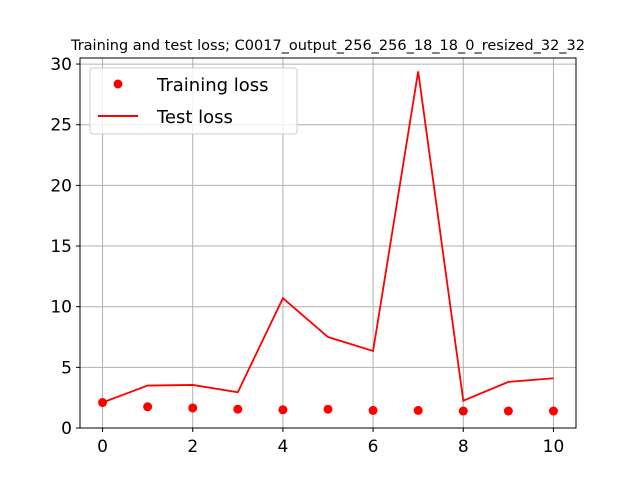 The image size is (640, 480). I want to click on x-tick-label: 4, so click(282, 447).